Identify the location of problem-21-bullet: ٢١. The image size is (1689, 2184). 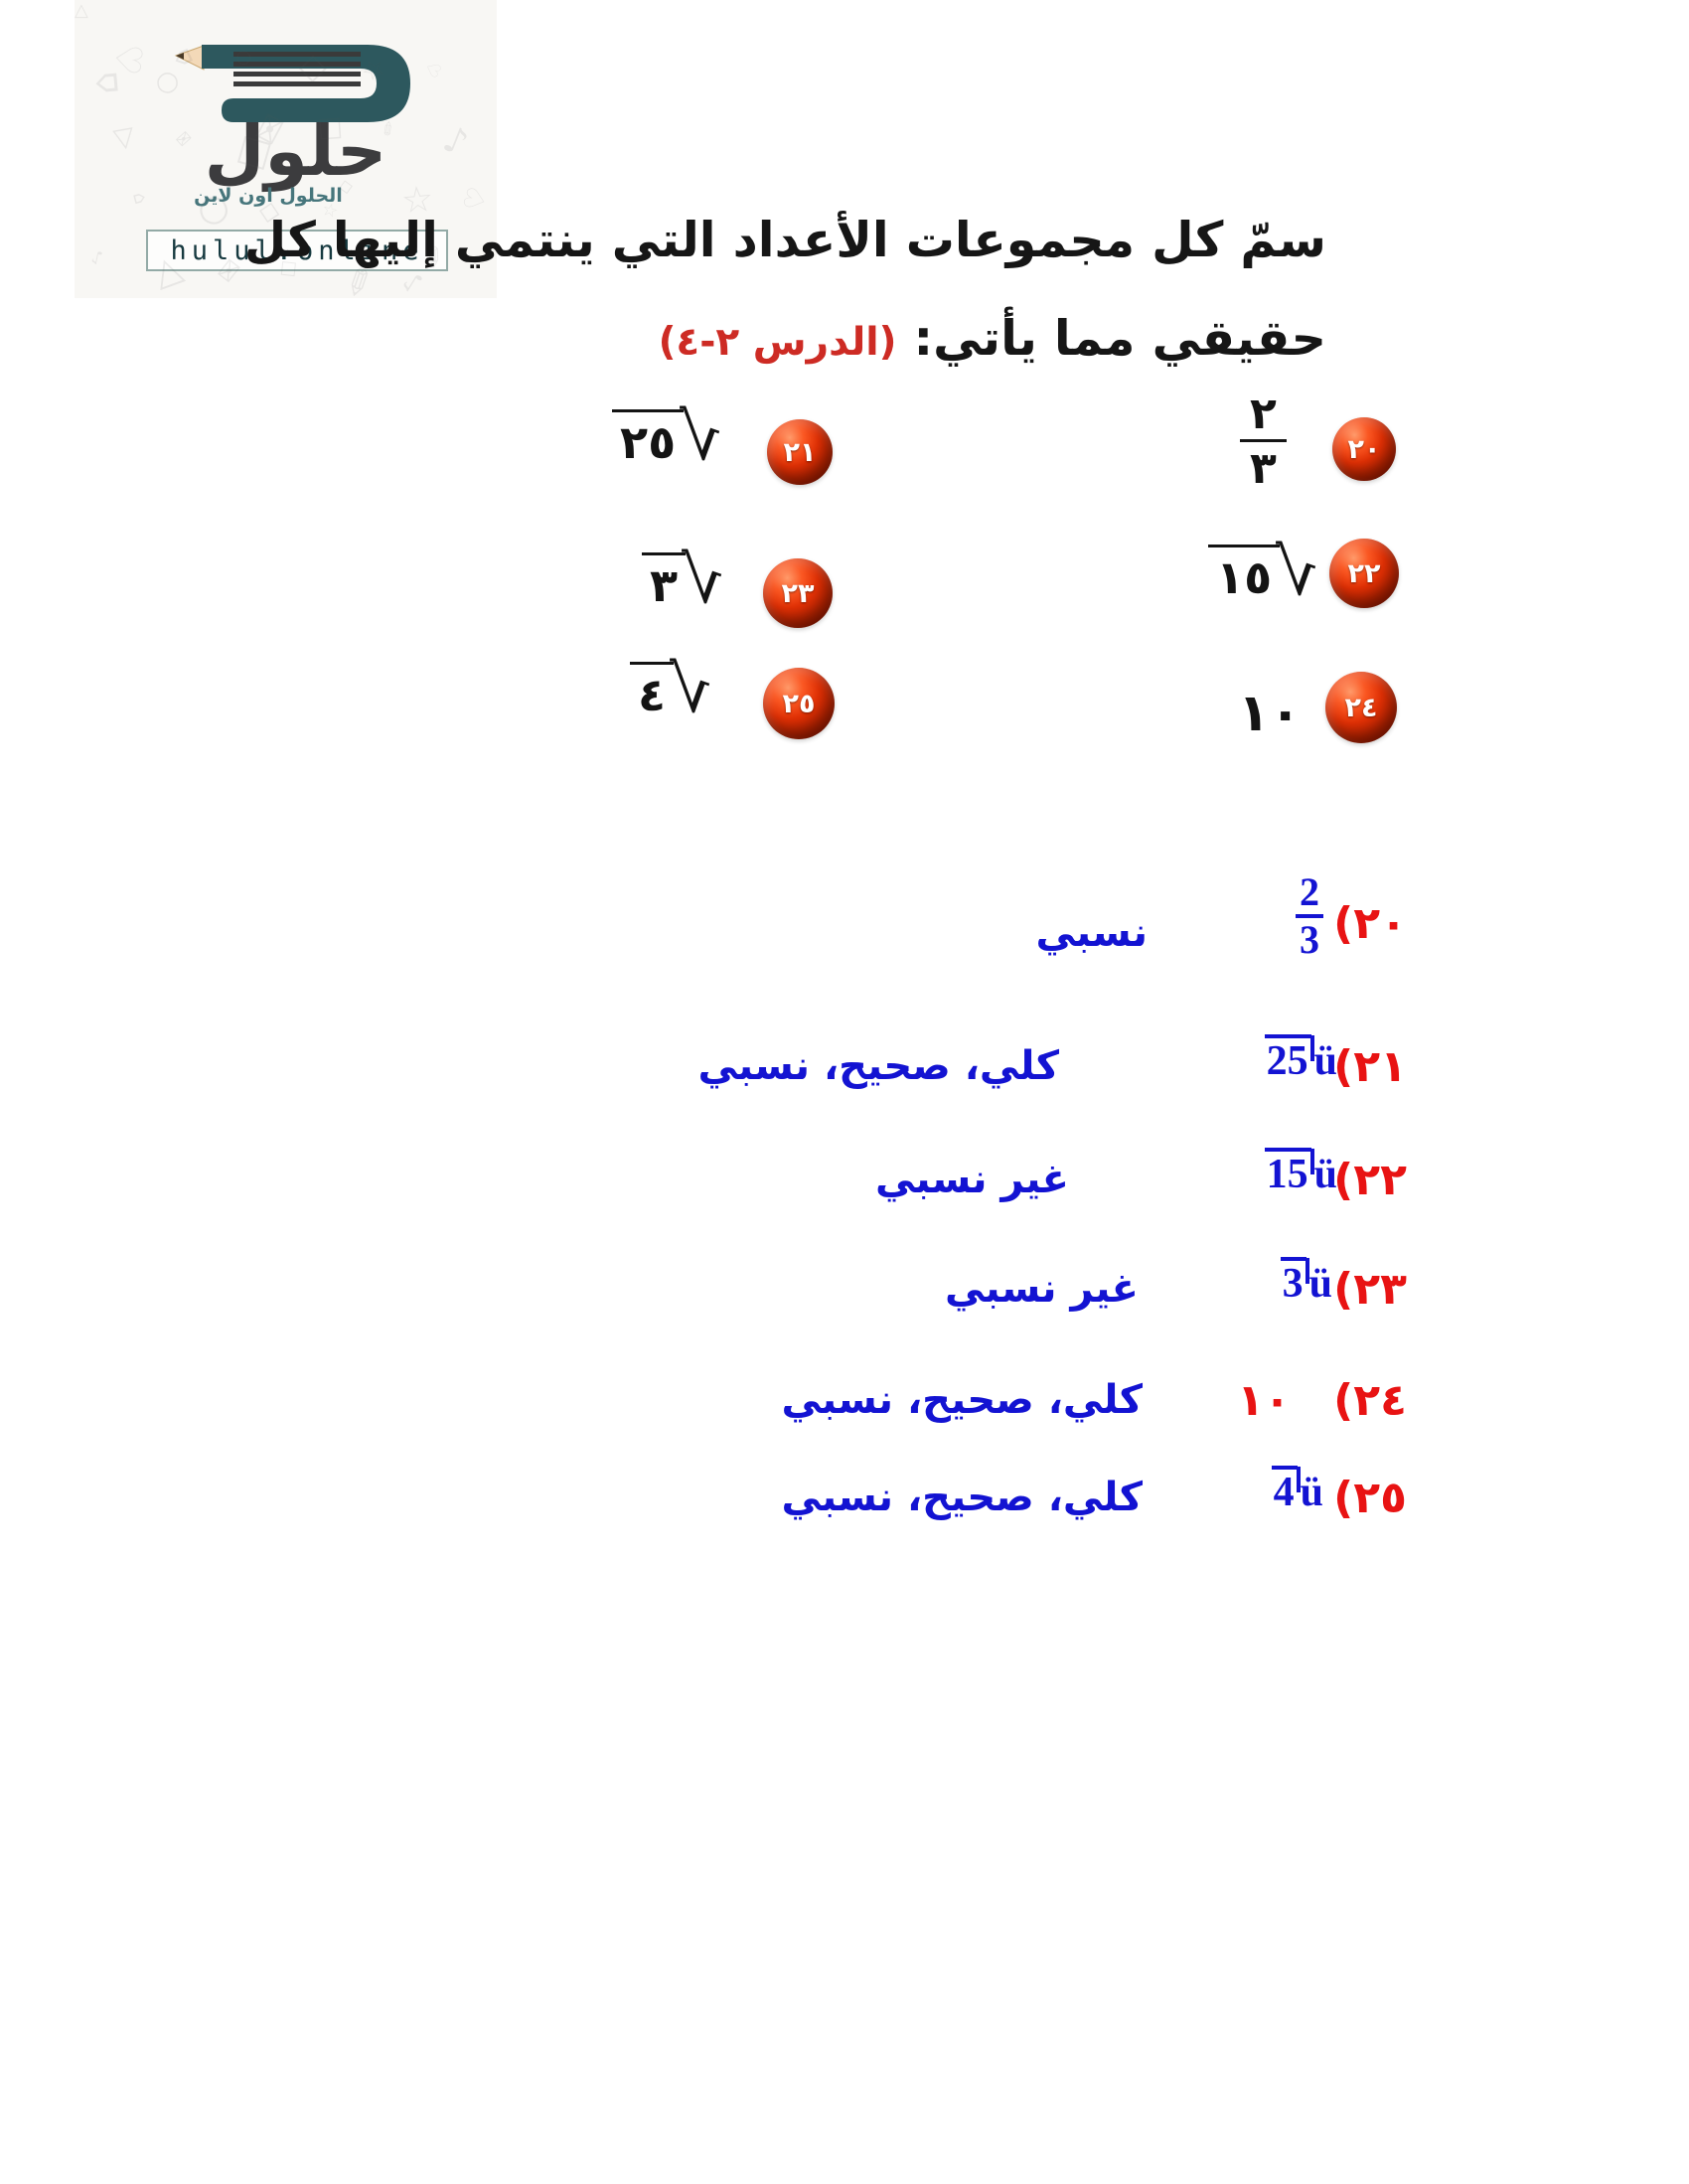
(800, 452).